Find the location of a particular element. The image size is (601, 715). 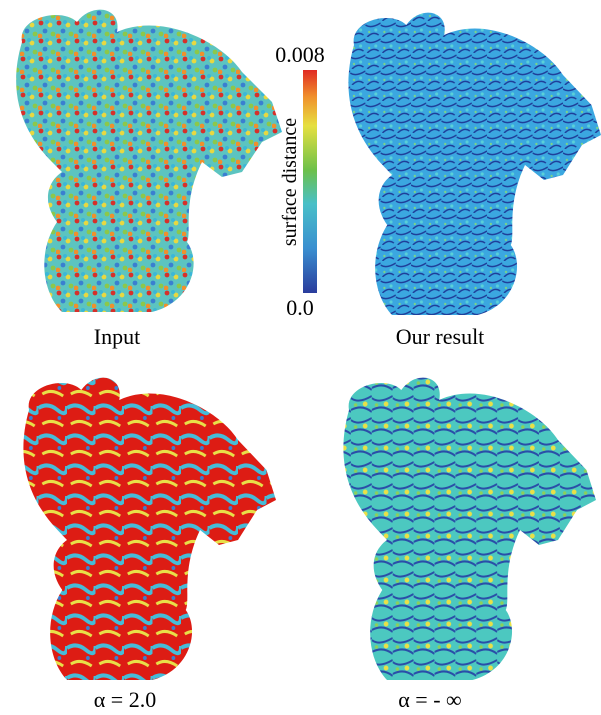

caption: Our result is located at coordinates (440, 336).